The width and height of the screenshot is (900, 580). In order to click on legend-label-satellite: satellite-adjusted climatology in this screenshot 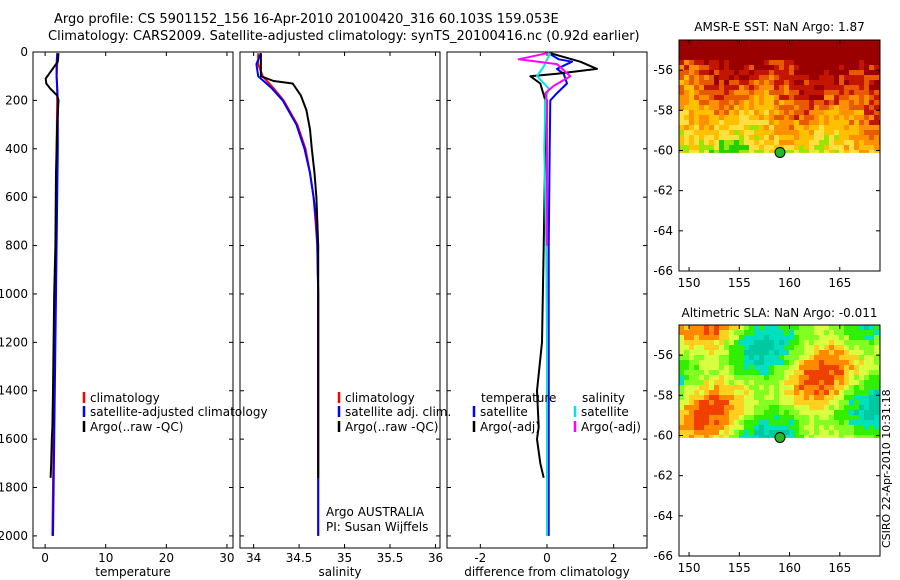, I will do `click(179, 412)`.